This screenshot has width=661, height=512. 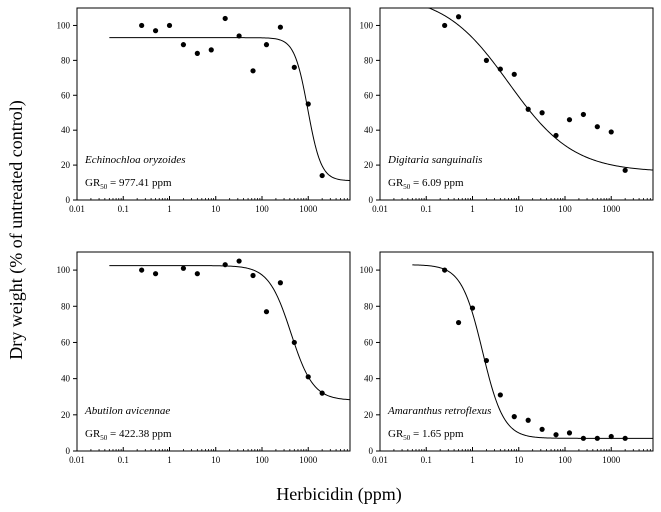 What do you see at coordinates (437, 183) in the screenshot?
I see `gr50-value: = 6.09 ppm` at bounding box center [437, 183].